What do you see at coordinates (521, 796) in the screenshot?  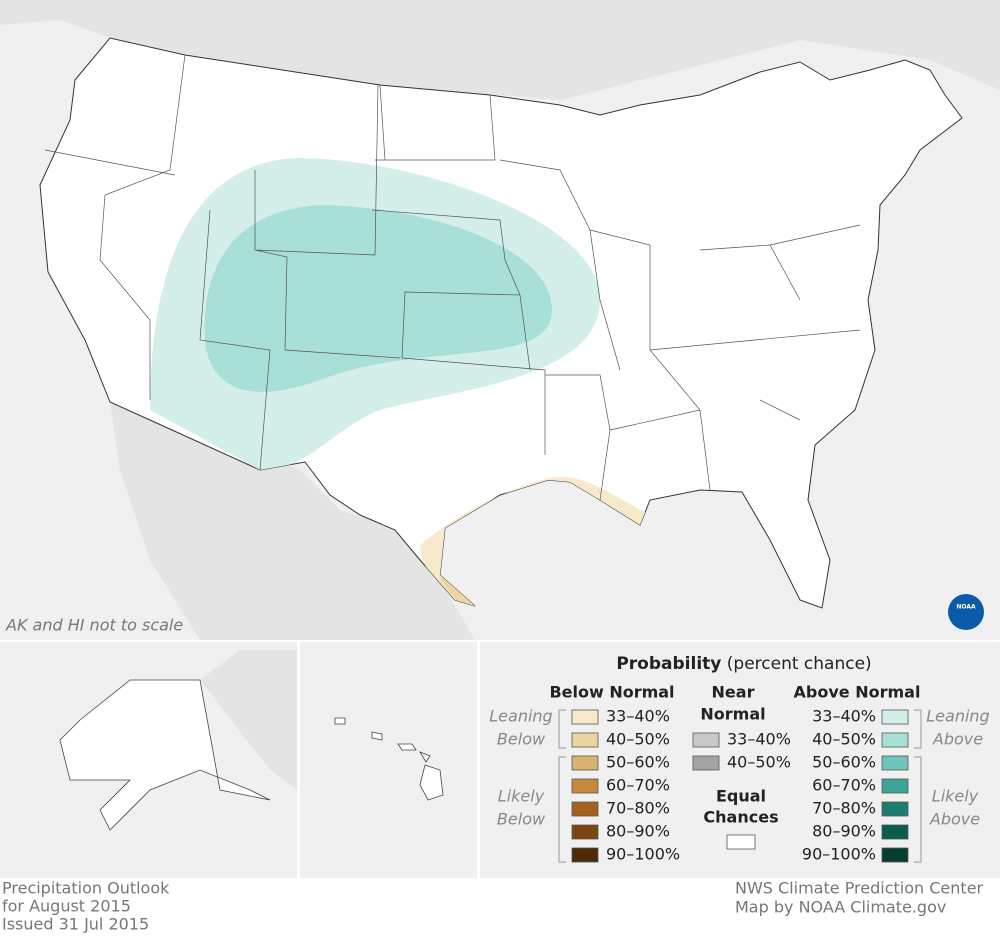 I see `likely-below-text: Likely` at bounding box center [521, 796].